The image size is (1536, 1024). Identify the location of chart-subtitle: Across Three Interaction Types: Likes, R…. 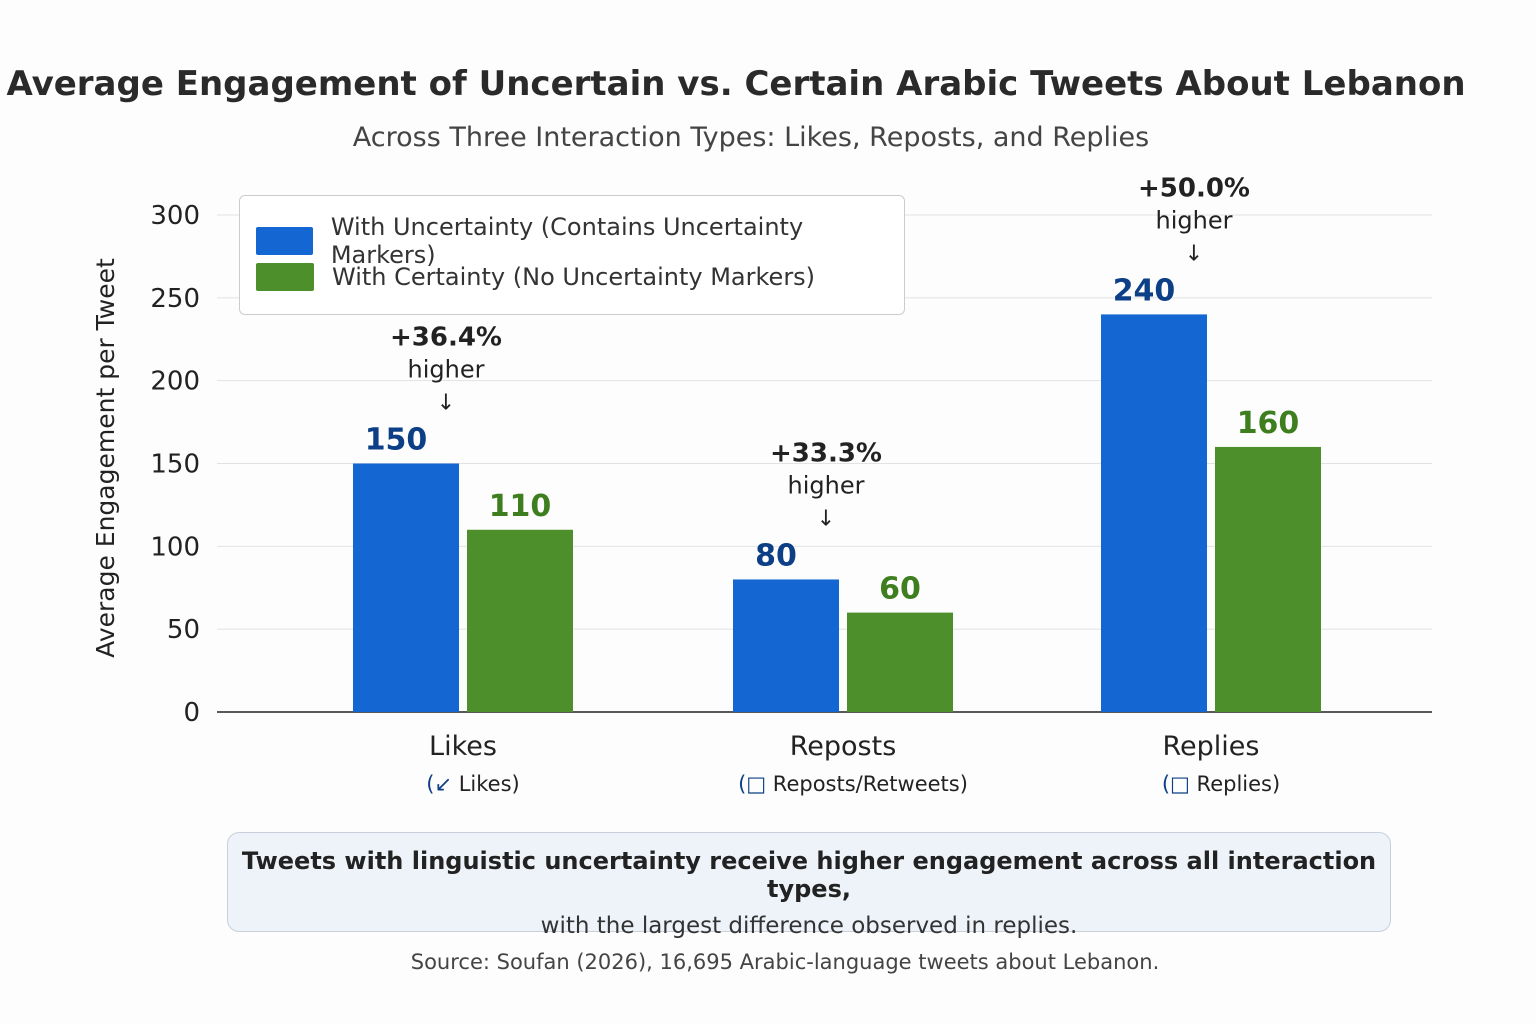
(751, 137).